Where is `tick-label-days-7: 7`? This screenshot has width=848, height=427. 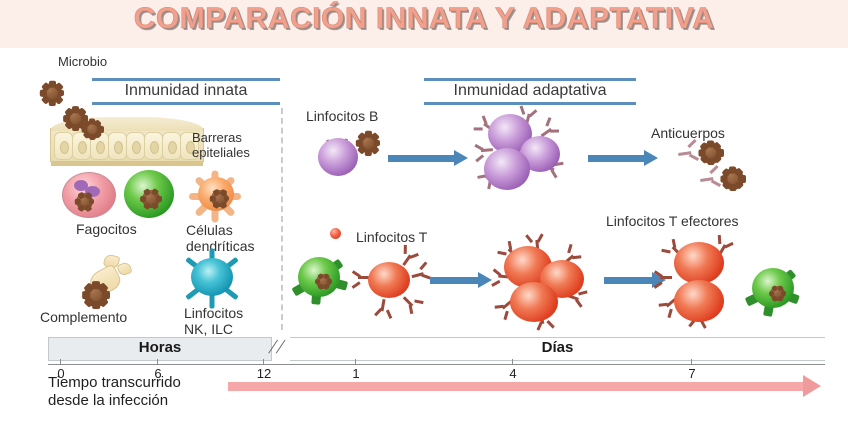
tick-label-days-7: 7 is located at coordinates (692, 373).